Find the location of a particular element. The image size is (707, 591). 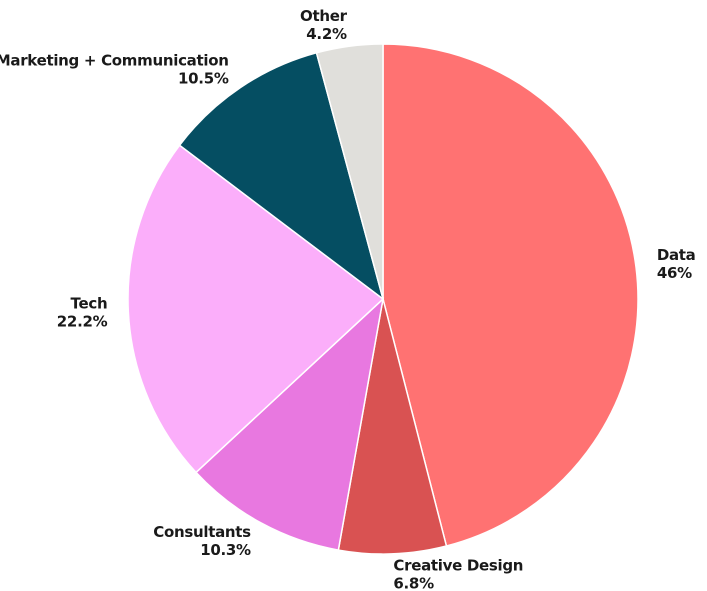

slice-label: Consultants is located at coordinates (202, 532).